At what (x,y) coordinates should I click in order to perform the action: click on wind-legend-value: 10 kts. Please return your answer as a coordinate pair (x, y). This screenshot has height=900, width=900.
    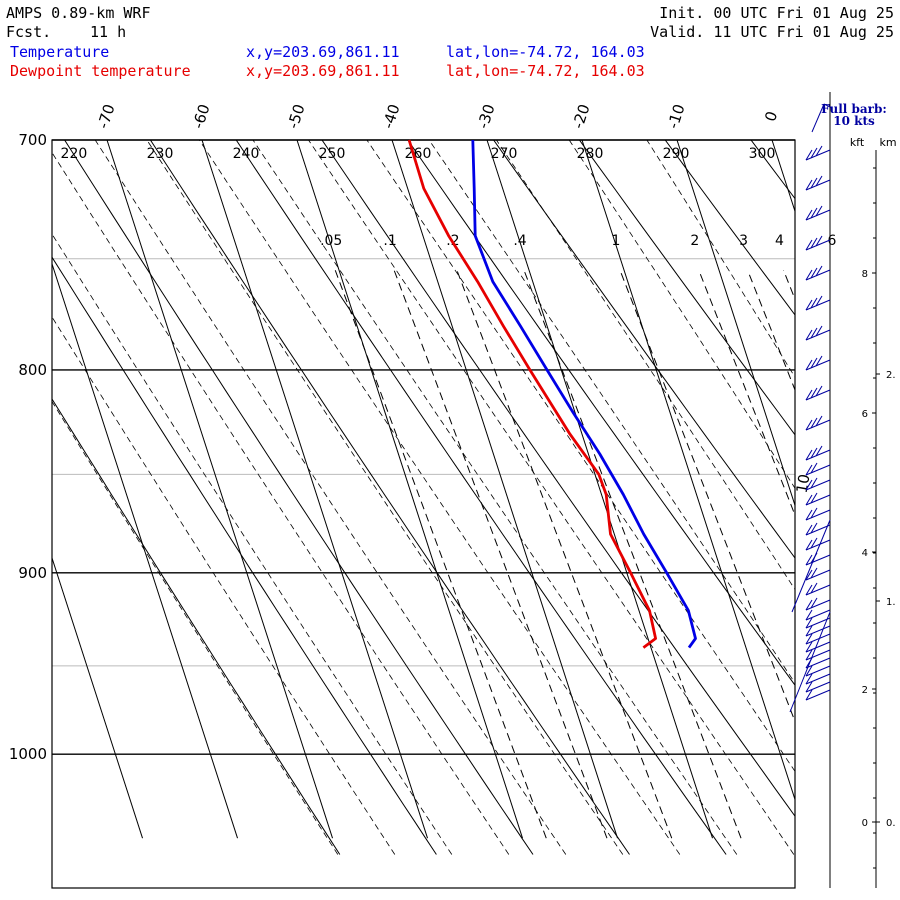
    Looking at the image, I should click on (854, 121).